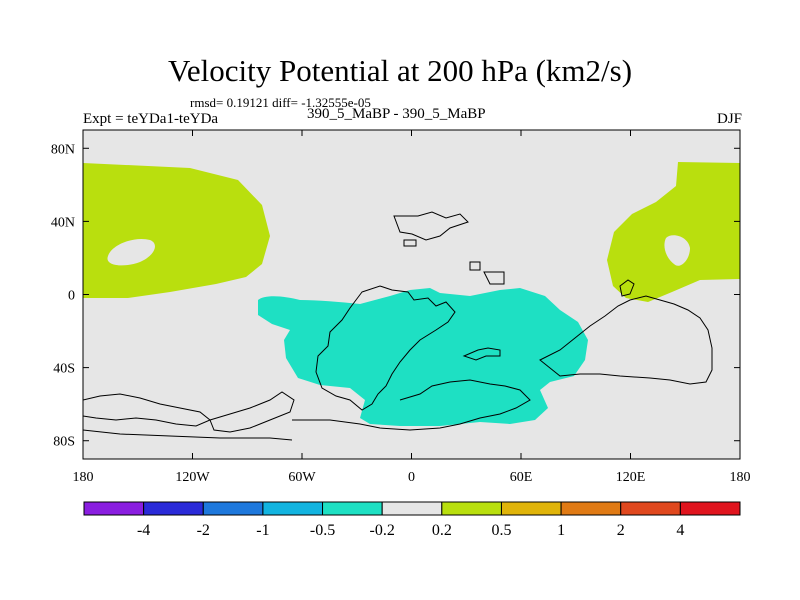 This screenshot has height=600, width=800. Describe the element at coordinates (64, 442) in the screenshot. I see `y-tick-label: 80S` at that location.